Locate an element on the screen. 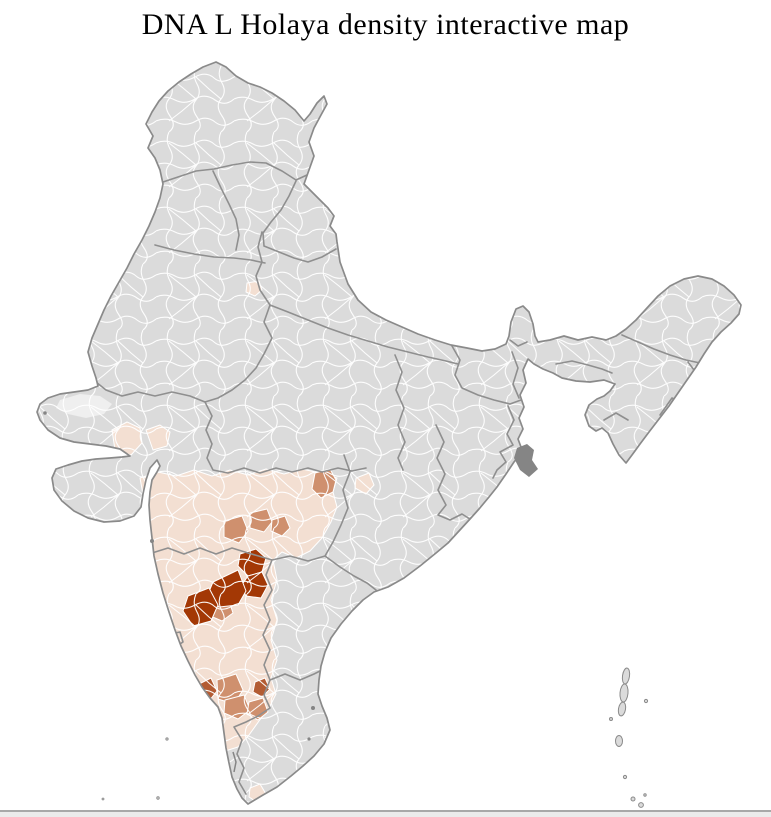 This screenshot has height=817, width=771. map-title: DNA L Holaya density interactive map is located at coordinates (385, 24).